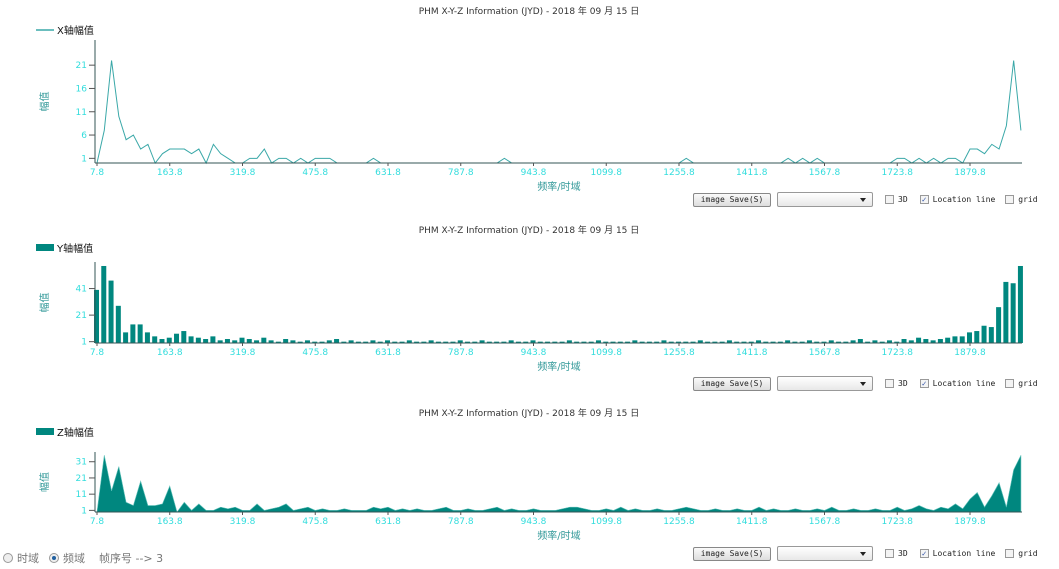 The height and width of the screenshot is (569, 1059). I want to click on y-tick-label: 11, so click(81, 495).